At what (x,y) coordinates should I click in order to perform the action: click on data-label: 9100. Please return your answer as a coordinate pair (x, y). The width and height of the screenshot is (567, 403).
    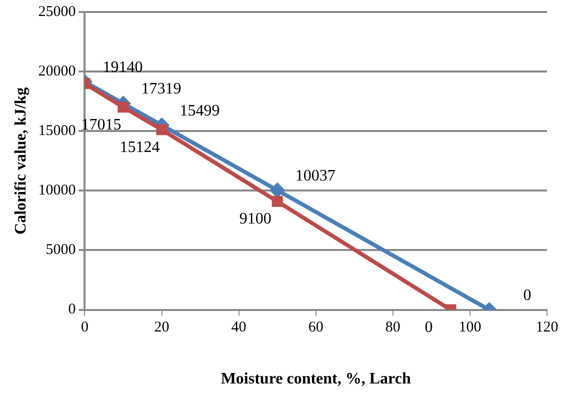
    Looking at the image, I should click on (255, 219).